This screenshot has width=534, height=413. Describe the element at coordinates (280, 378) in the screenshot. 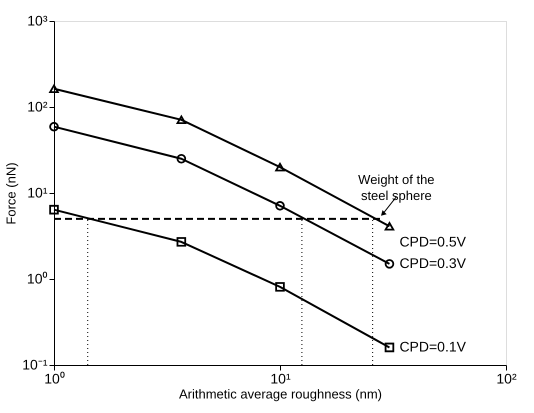

I see `x-tick-label: 10¹` at that location.